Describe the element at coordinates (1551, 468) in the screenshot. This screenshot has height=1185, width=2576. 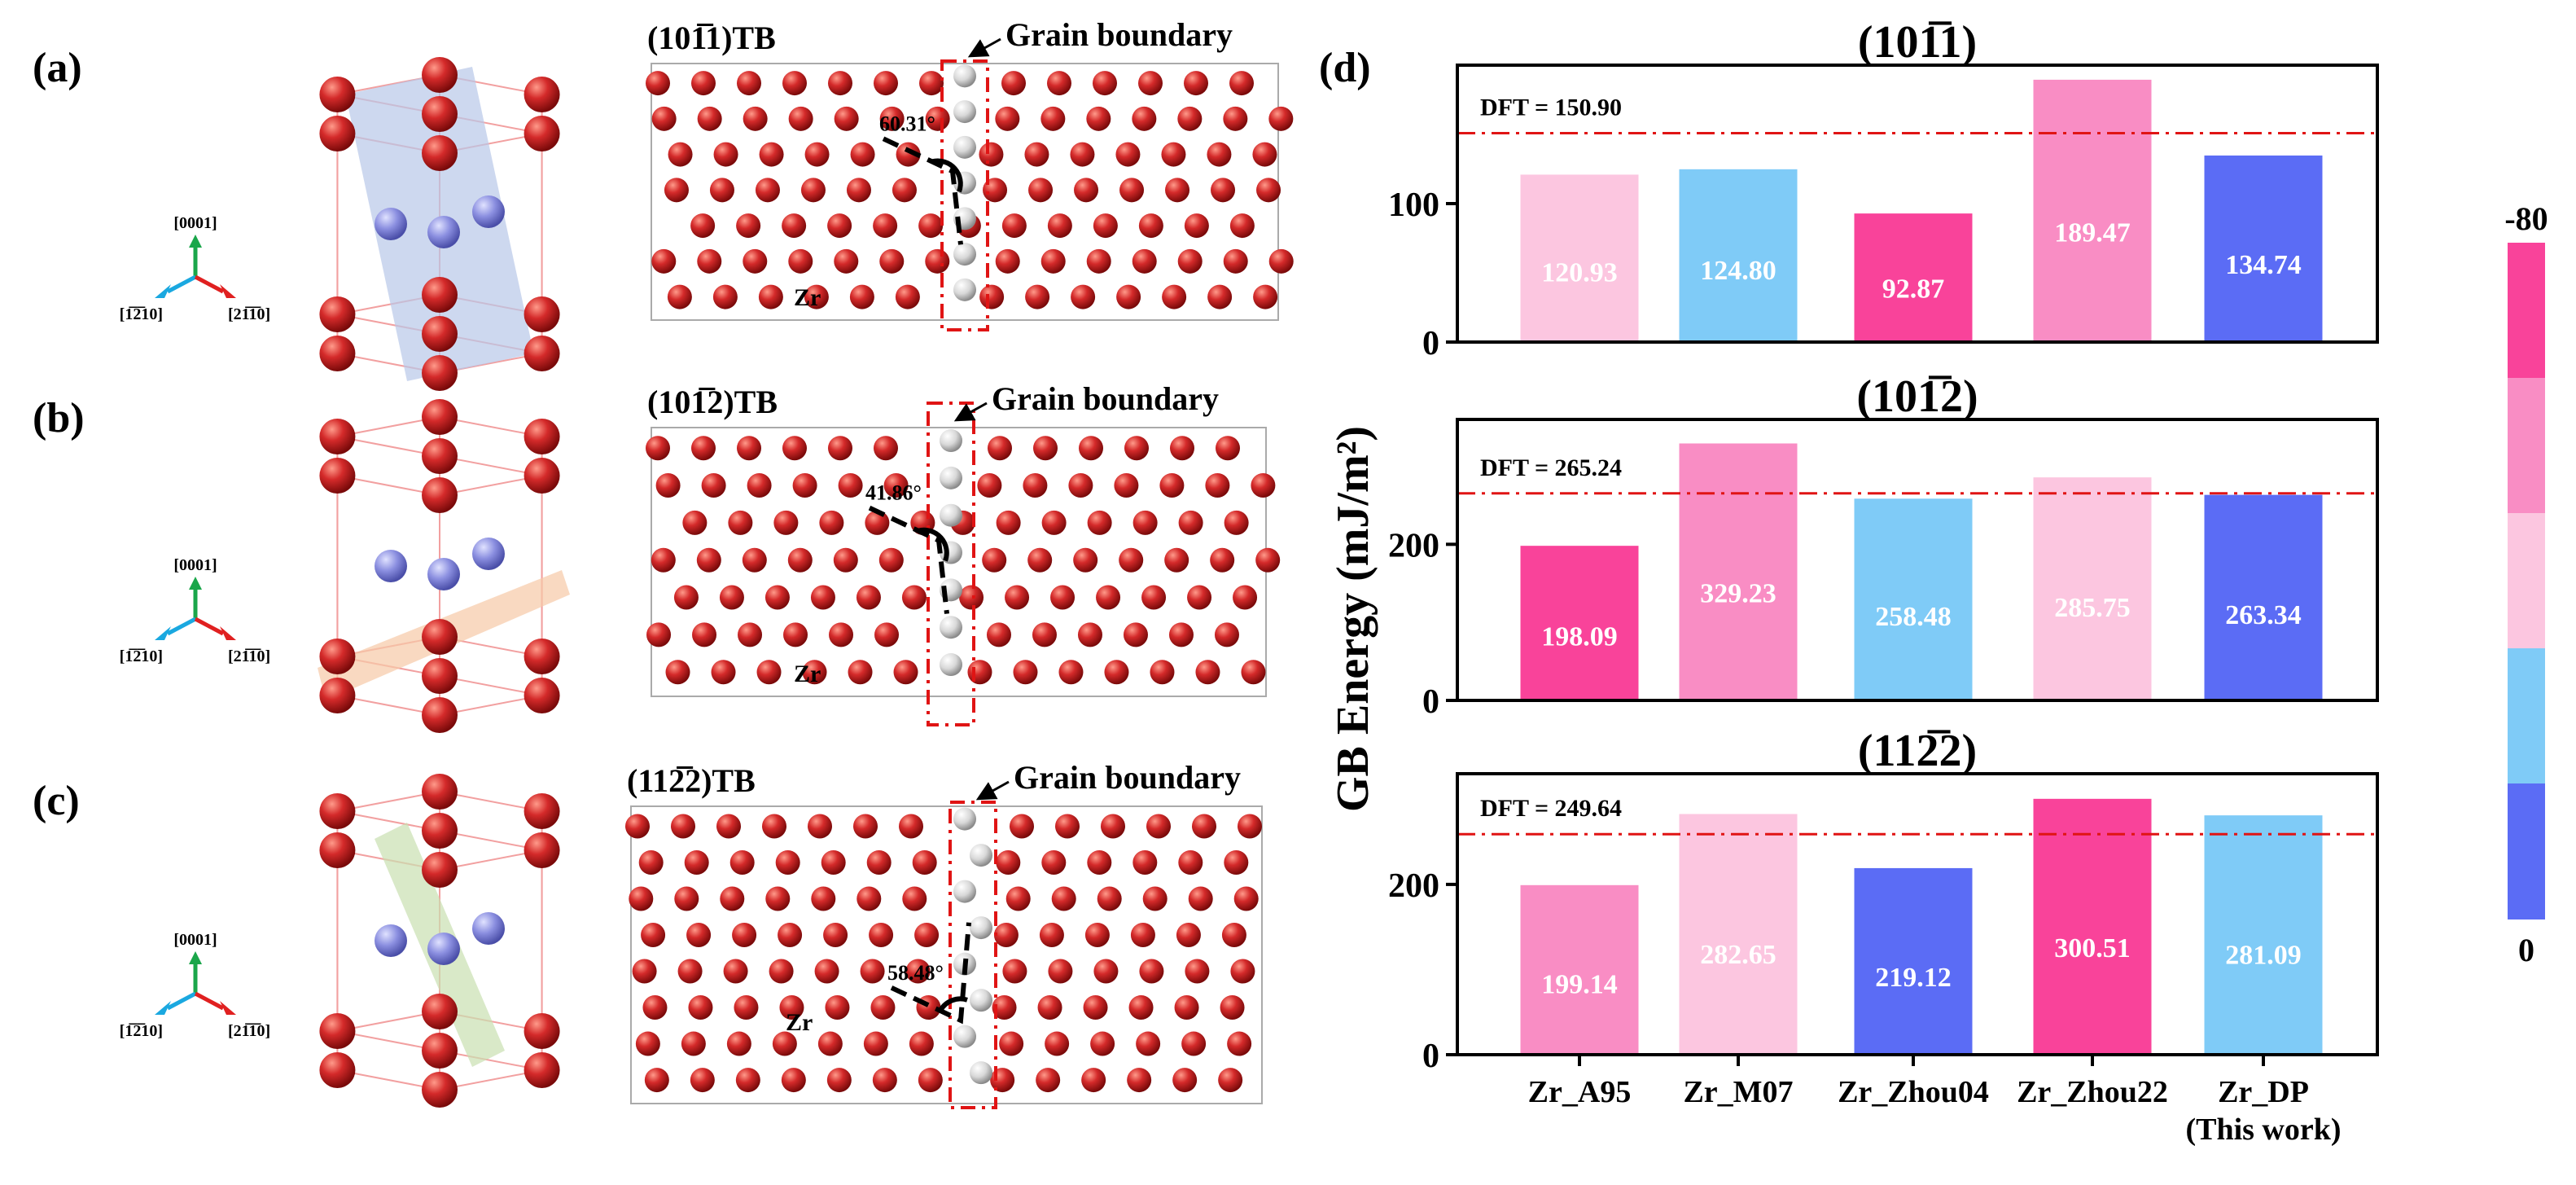
I see `dft-label: DFT = 265.24` at that location.